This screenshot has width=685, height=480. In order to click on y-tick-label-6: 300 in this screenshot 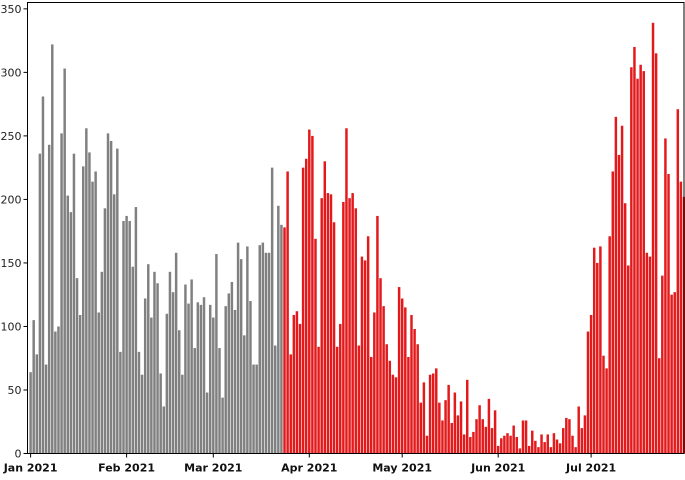, I will do `click(11, 72)`.